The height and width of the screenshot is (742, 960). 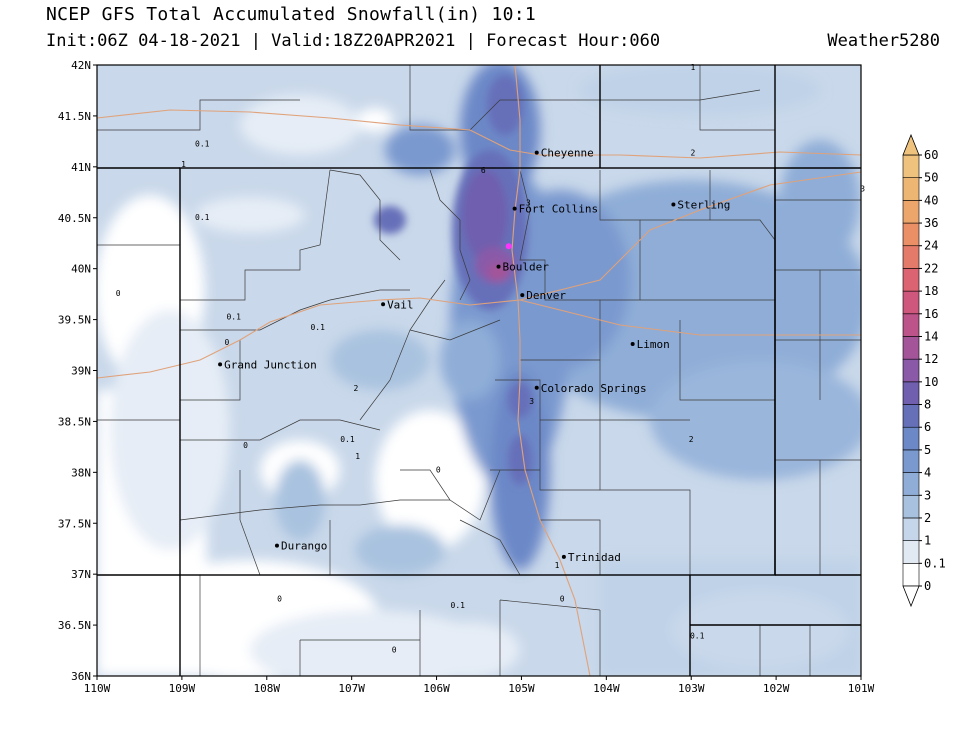 I want to click on city-label: Durango, so click(x=304, y=546).